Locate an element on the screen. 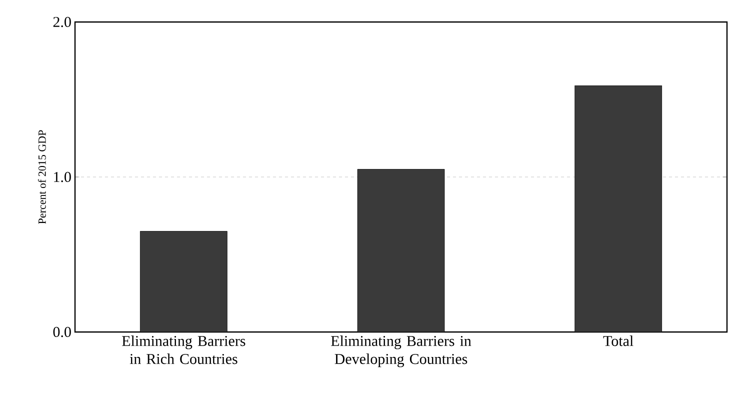 The image size is (731, 406). y-tick-label: 0.0 is located at coordinates (62, 332).